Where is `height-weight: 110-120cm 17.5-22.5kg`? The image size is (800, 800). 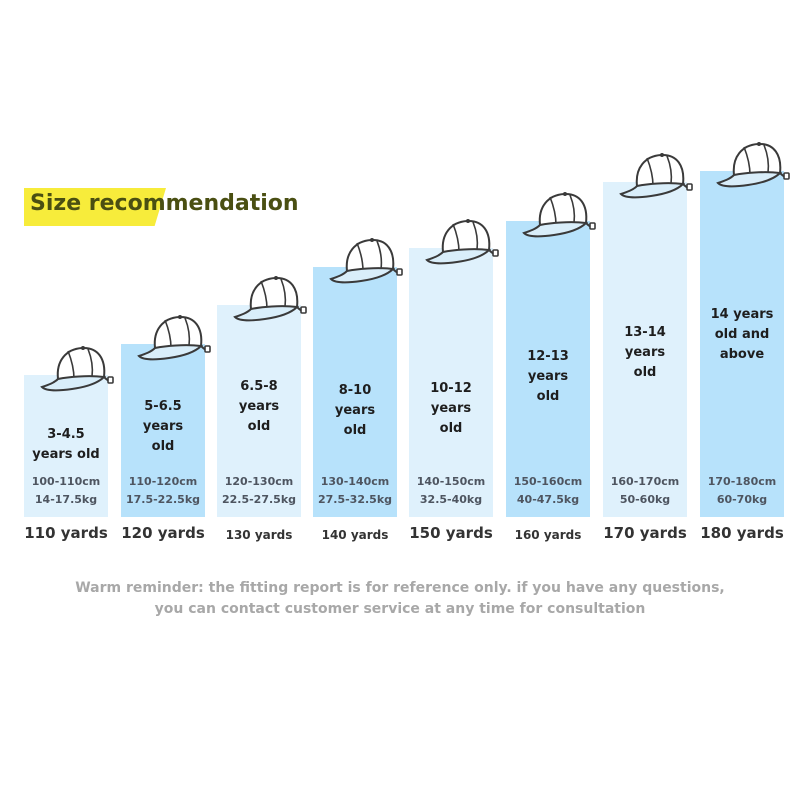
height-weight: 110-120cm 17.5-22.5kg is located at coordinates (163, 491).